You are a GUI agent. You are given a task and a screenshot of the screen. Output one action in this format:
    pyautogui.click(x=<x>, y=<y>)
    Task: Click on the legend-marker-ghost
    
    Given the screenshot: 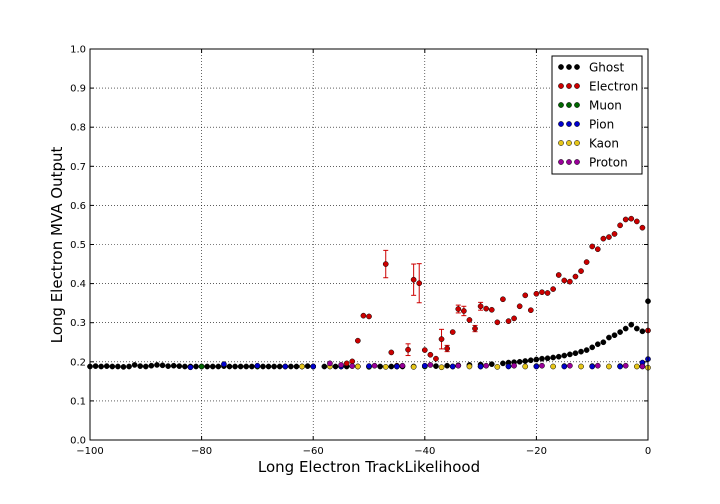 What is the action you would take?
    pyautogui.click(x=569, y=67)
    